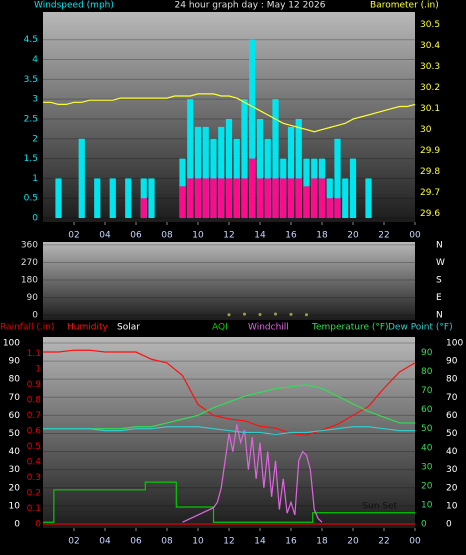 This screenshot has width=466, height=555. What do you see at coordinates (427, 429) in the screenshot?
I see `y2-tick-label: 50` at bounding box center [427, 429].